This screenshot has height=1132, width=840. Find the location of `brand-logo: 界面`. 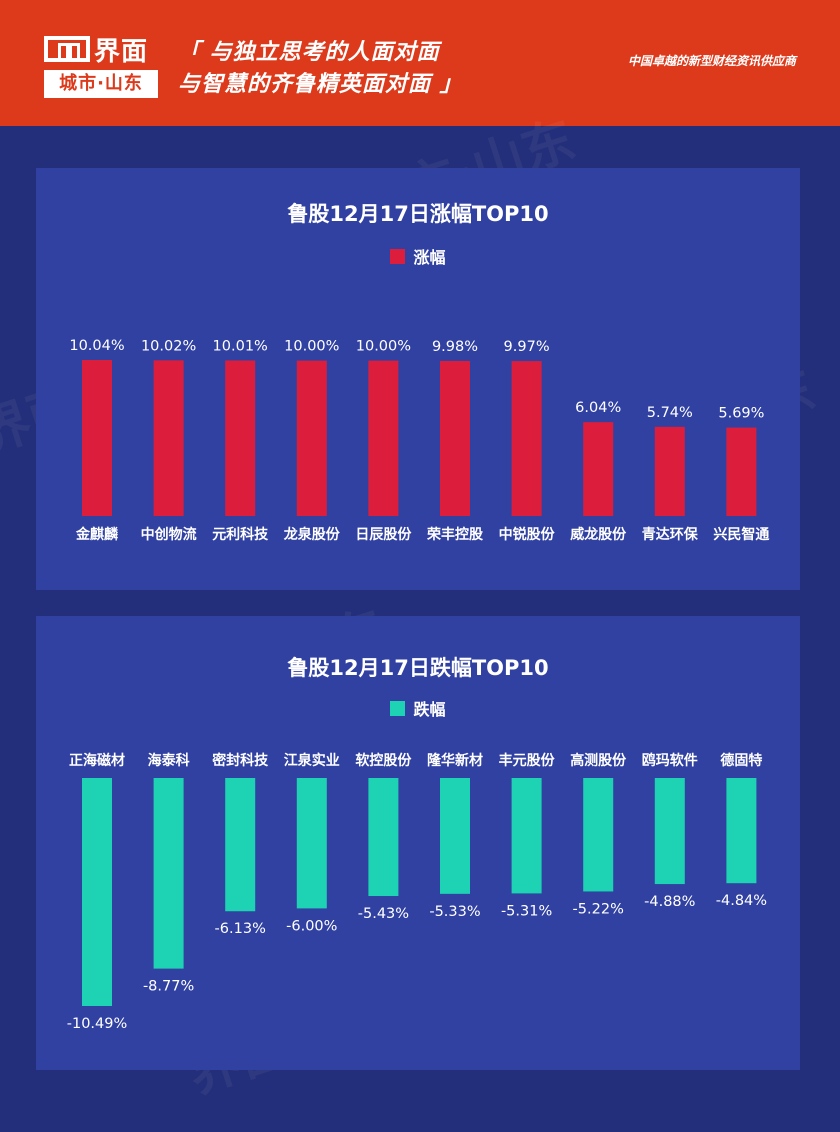

brand-logo: 界面 is located at coordinates (96, 49).